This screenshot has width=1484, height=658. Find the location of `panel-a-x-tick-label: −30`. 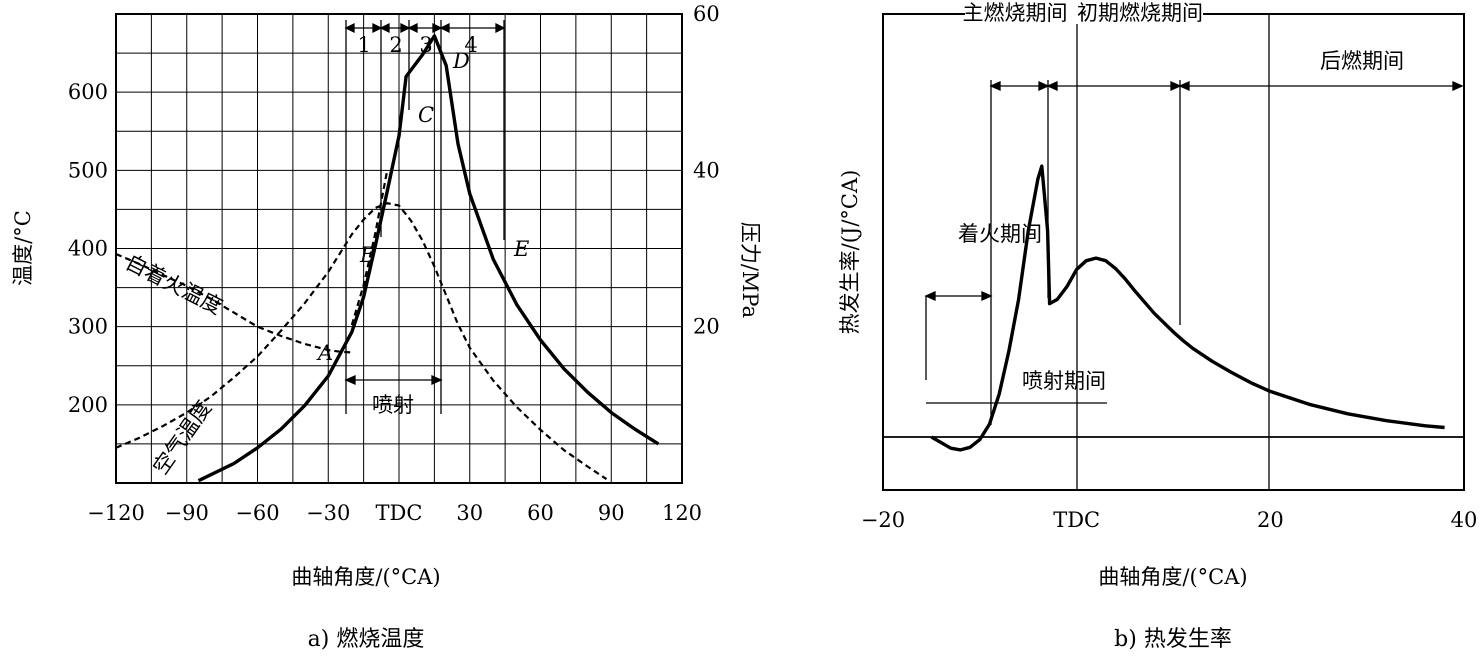

panel-a-x-tick-label: −30 is located at coordinates (328, 513).